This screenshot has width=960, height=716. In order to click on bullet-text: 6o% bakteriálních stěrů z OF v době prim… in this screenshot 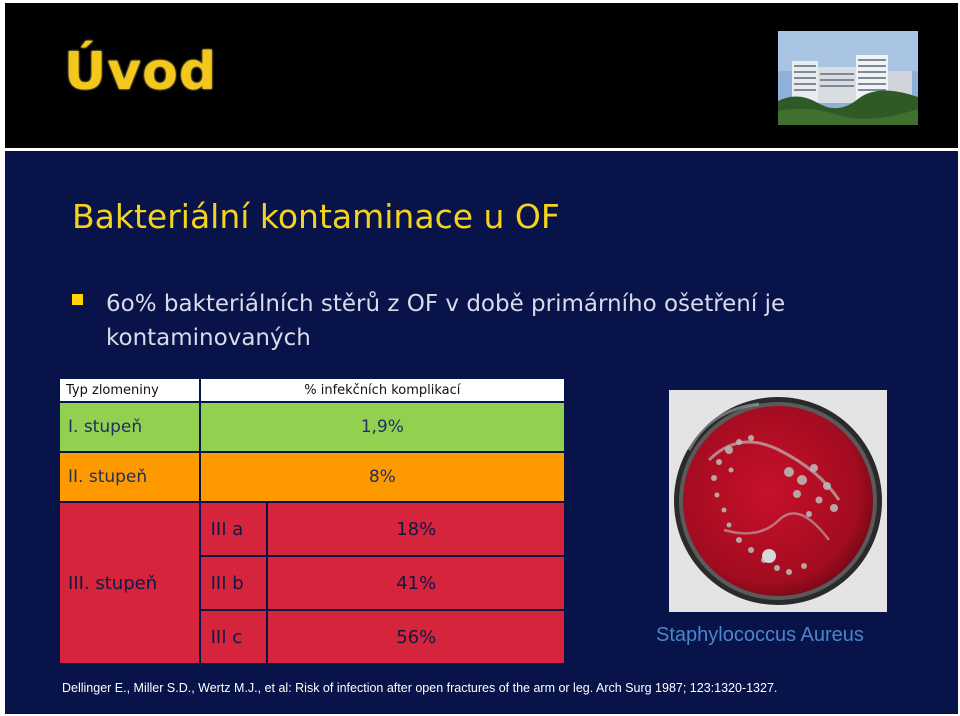, I will do `click(446, 321)`.